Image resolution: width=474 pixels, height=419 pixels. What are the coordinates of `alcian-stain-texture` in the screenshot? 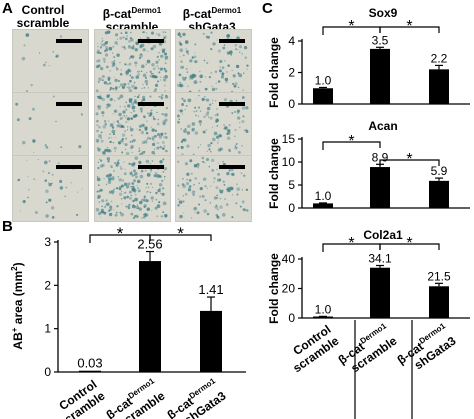 It's located at (131, 188).